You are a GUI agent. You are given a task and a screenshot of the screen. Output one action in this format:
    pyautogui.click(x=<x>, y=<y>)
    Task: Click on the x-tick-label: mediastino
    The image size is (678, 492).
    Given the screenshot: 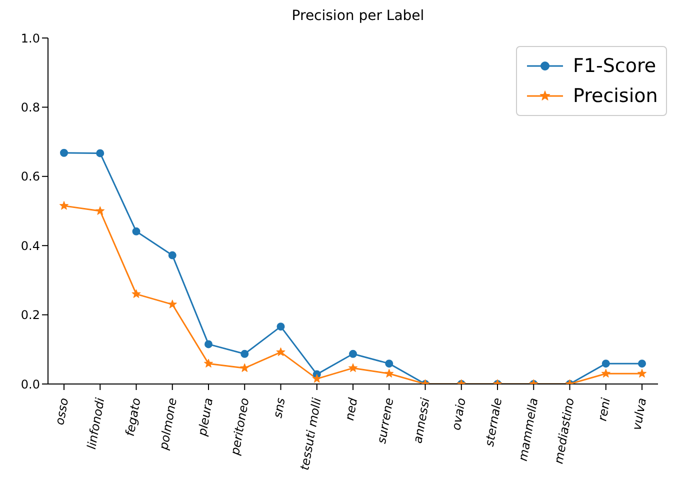 What is the action you would take?
    pyautogui.click(x=564, y=430)
    